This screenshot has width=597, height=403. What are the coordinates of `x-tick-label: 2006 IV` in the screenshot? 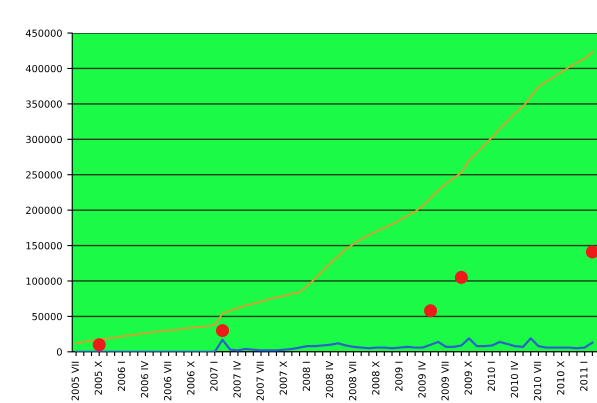 It's located at (144, 379).